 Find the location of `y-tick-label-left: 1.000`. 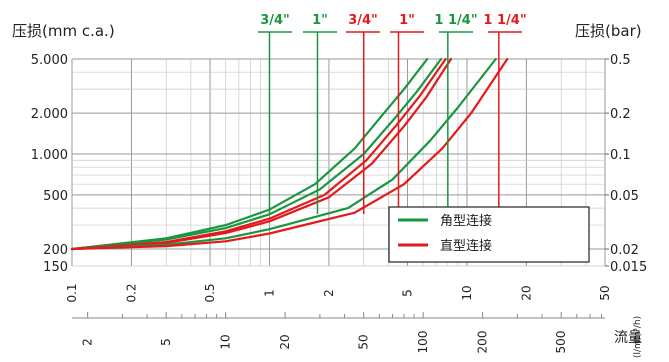

y-tick-label-left: 1.000 is located at coordinates (49, 155).